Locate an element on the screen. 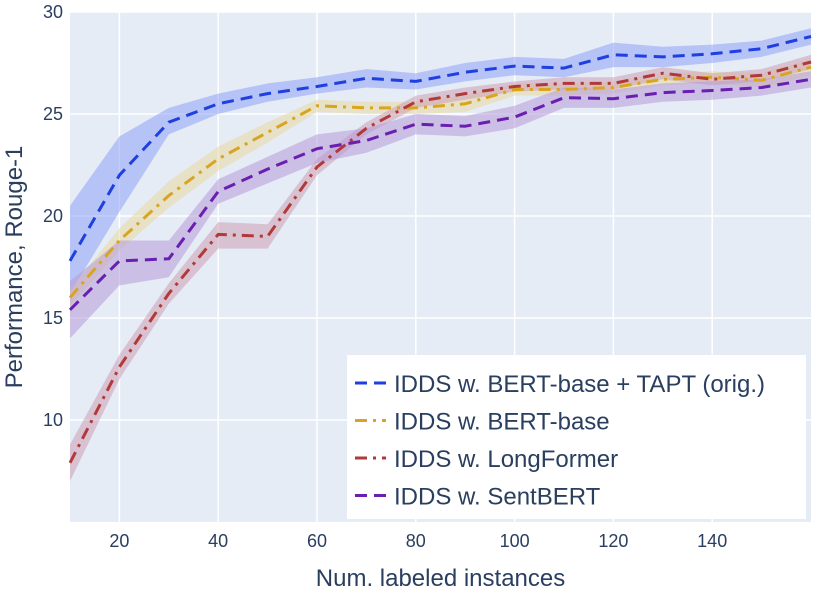  x-tick-label: 80 is located at coordinates (416, 541).